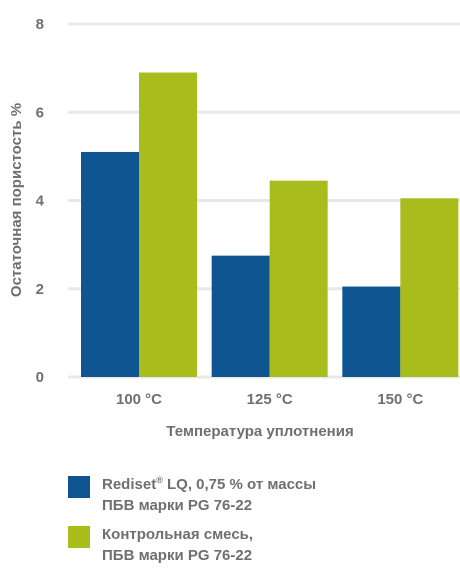  I want to click on legend-label-line1: Rediset® LQ, 0,75 % от массы, so click(209, 484).